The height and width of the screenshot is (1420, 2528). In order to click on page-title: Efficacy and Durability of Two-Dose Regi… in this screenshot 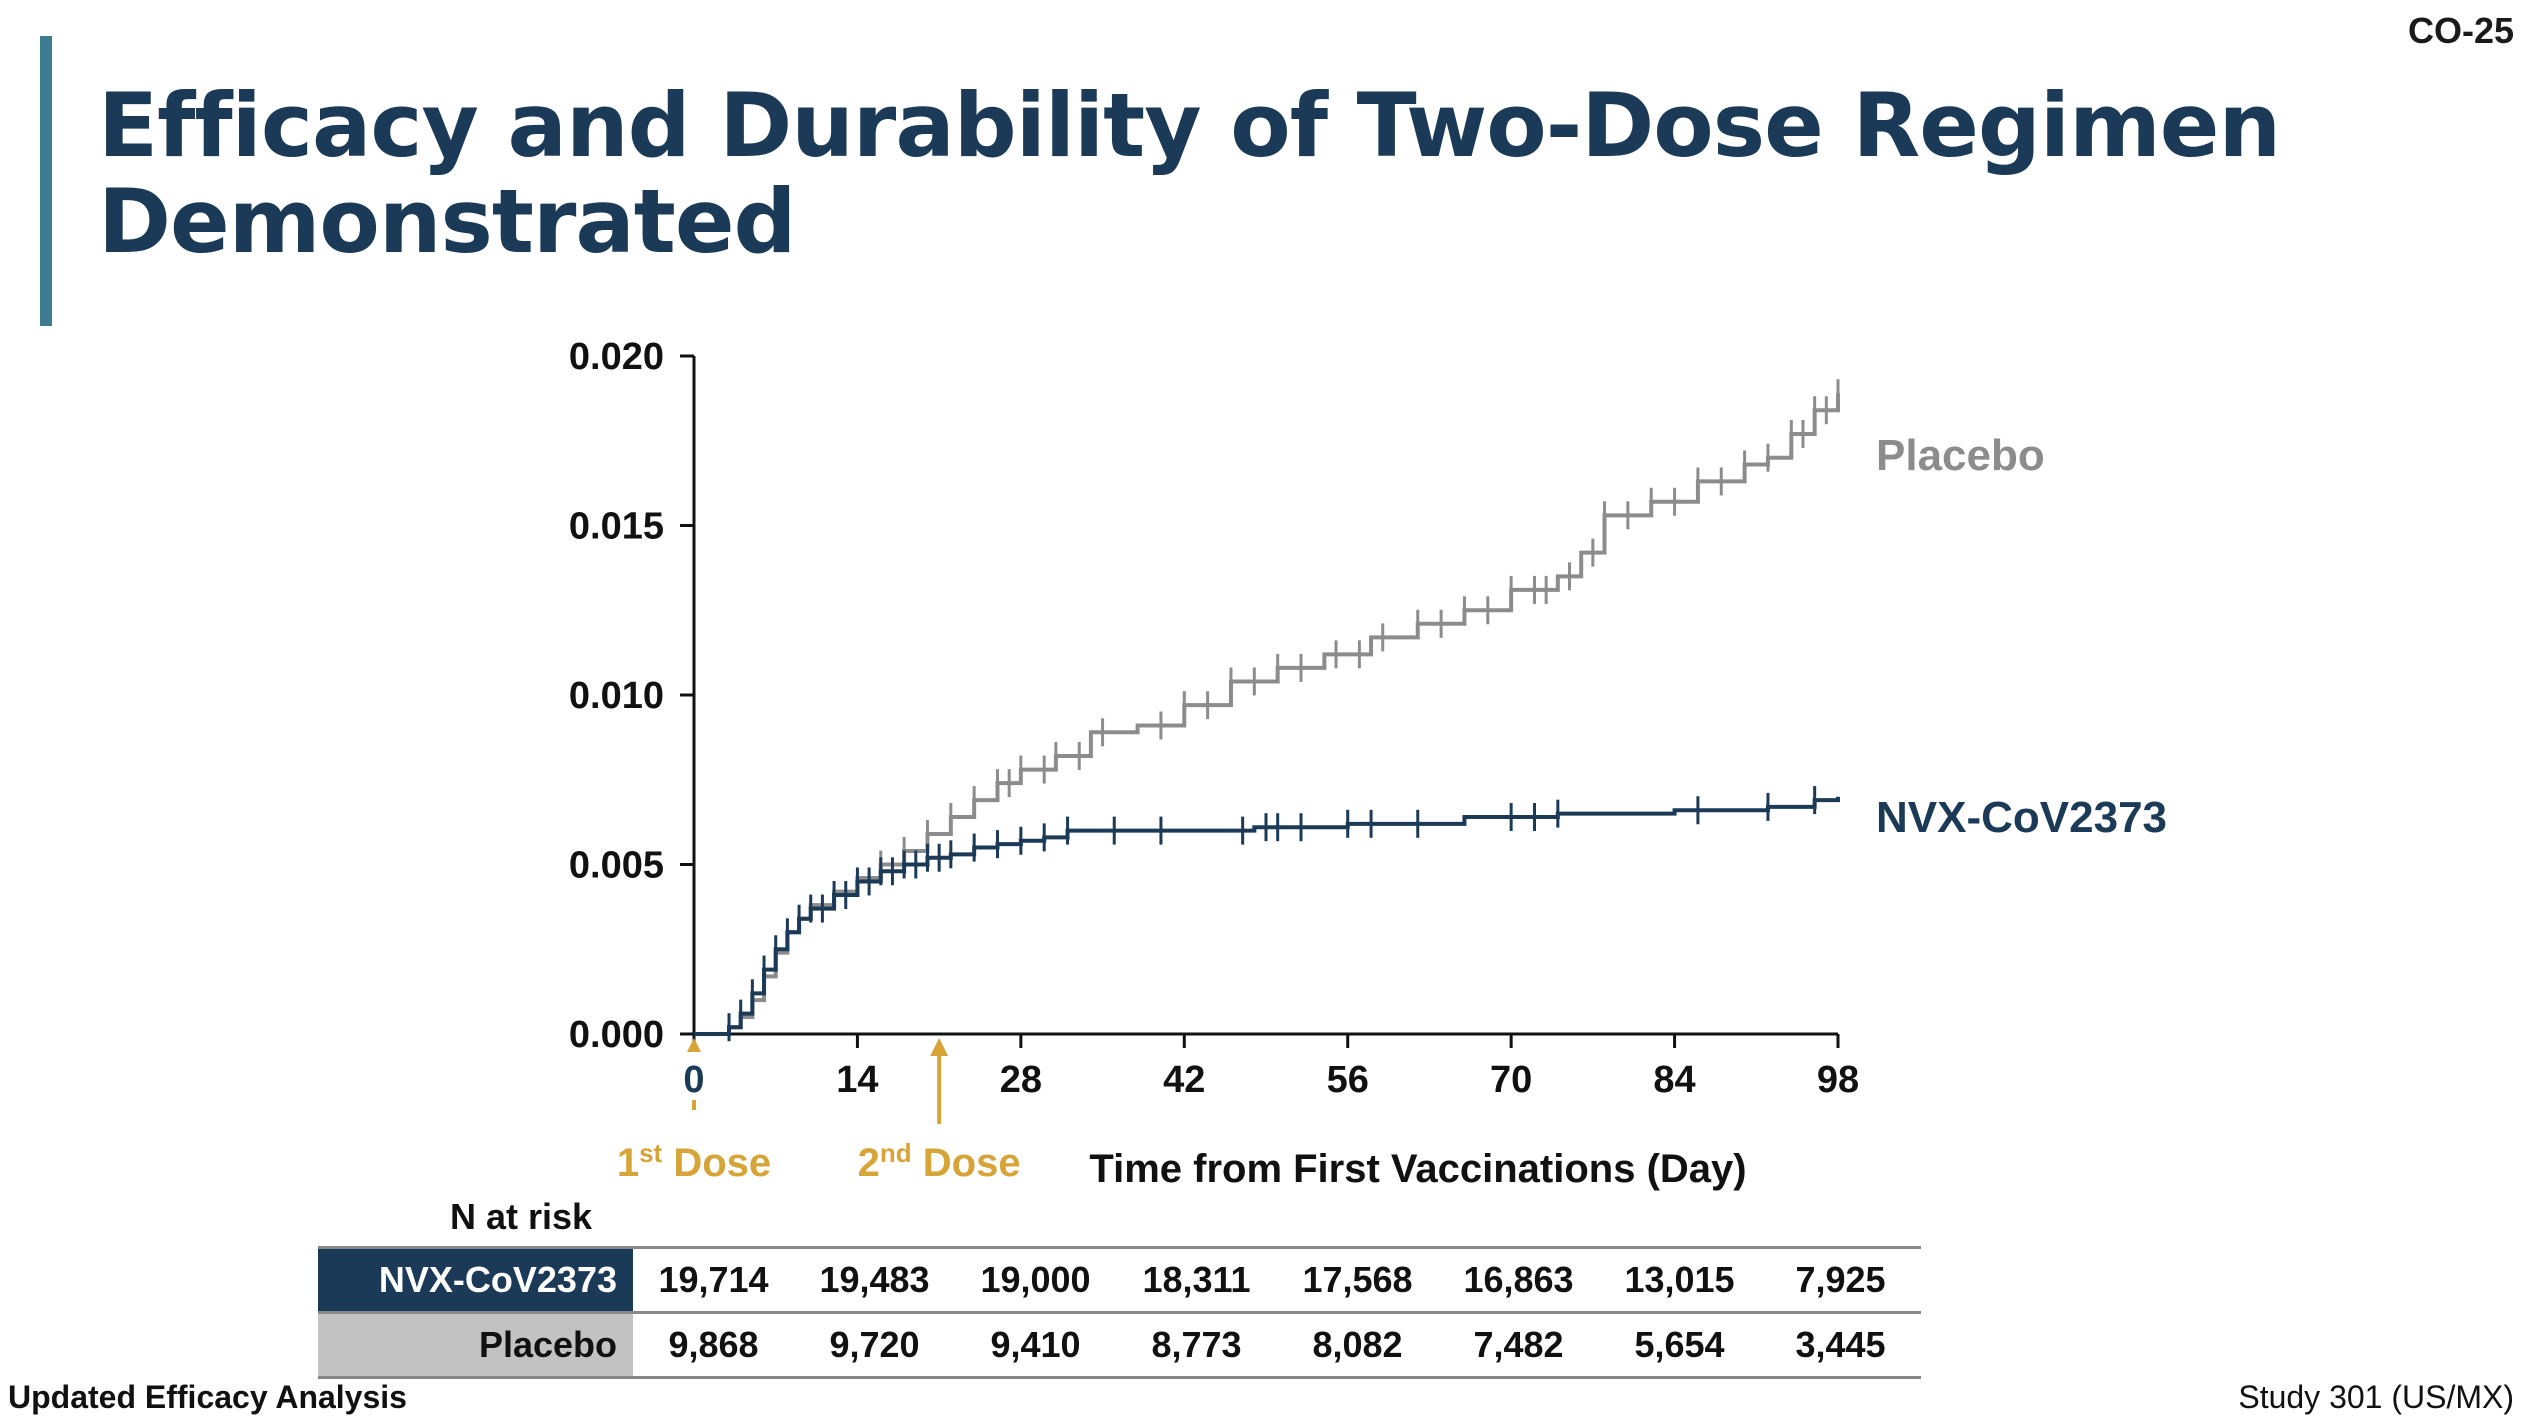, I will do `click(1189, 175)`.